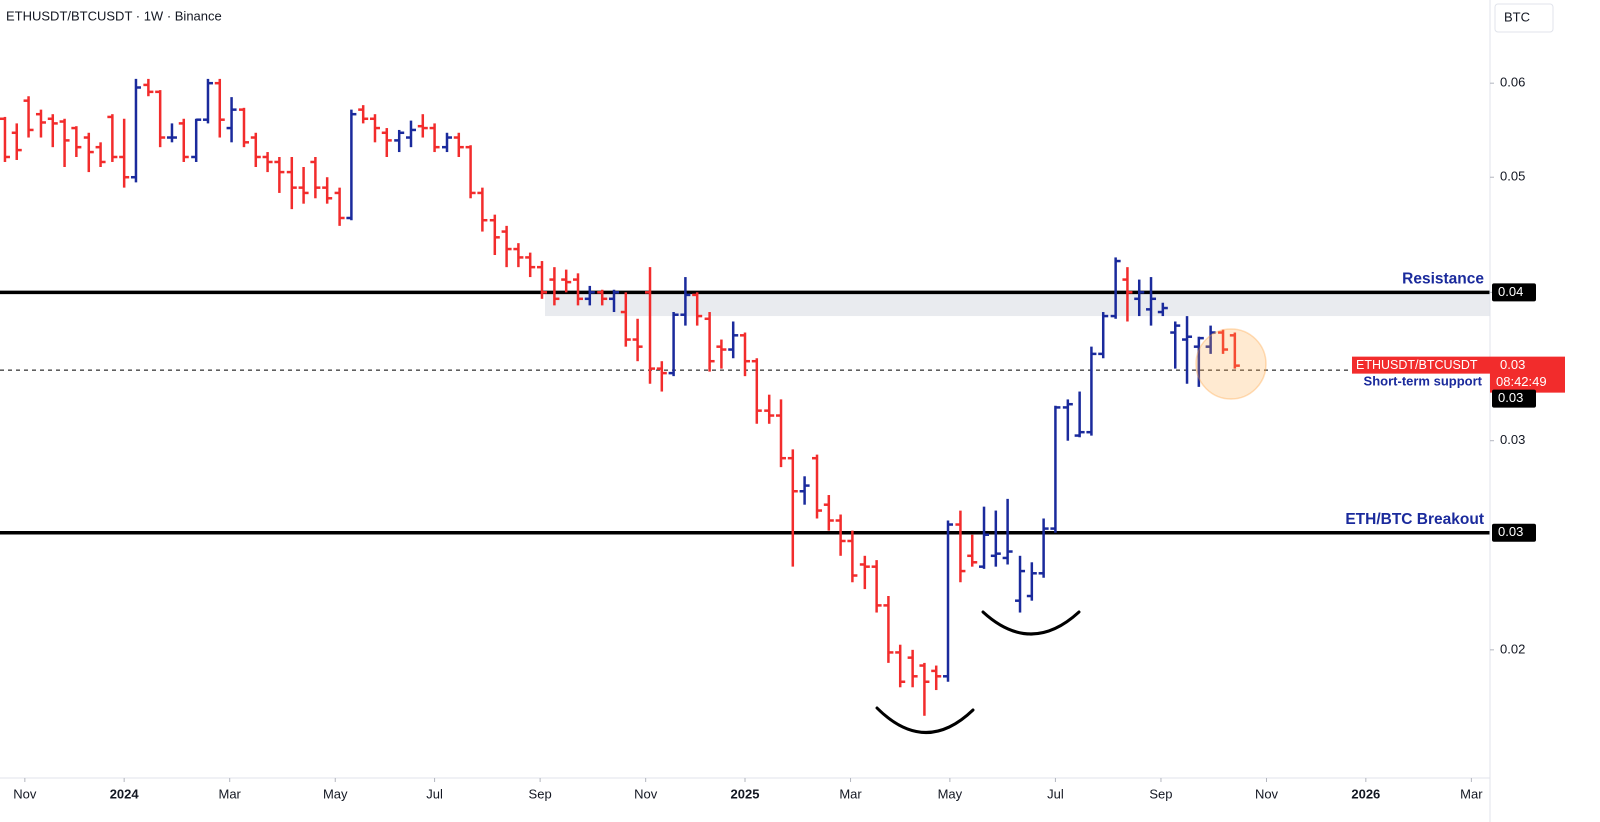 This screenshot has width=1600, height=822. I want to click on cup-arc, so click(925, 720).